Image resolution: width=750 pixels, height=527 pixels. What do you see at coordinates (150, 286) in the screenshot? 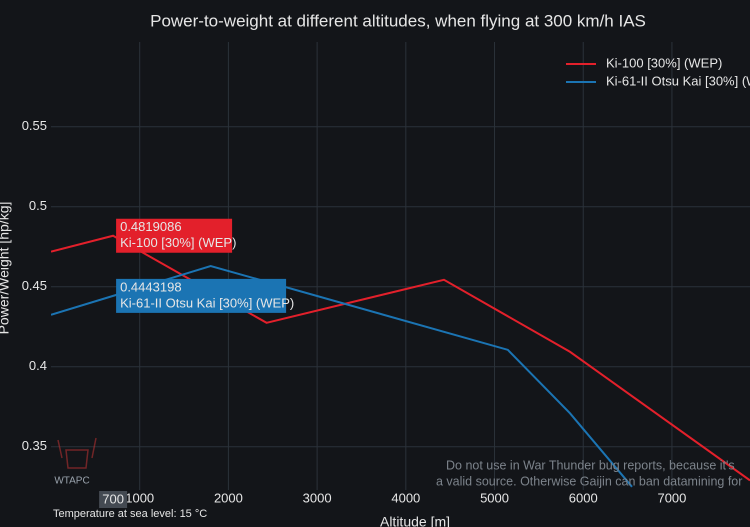
I see `hover-value: 0.4443198` at bounding box center [150, 286].